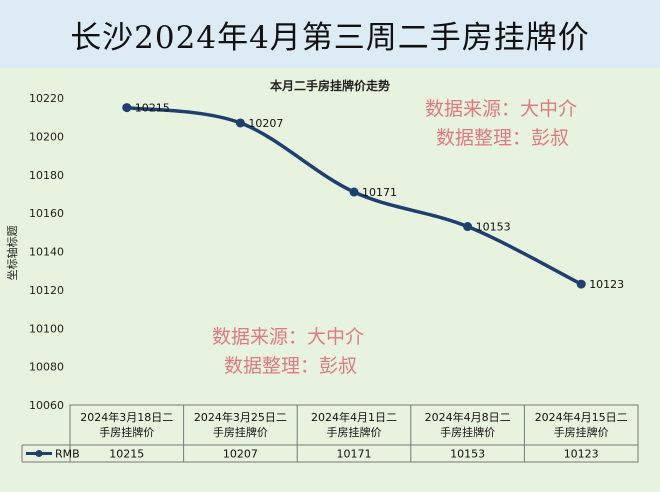 The image size is (660, 492). Describe the element at coordinates (152, 108) in the screenshot. I see `data-label: 10215` at that location.